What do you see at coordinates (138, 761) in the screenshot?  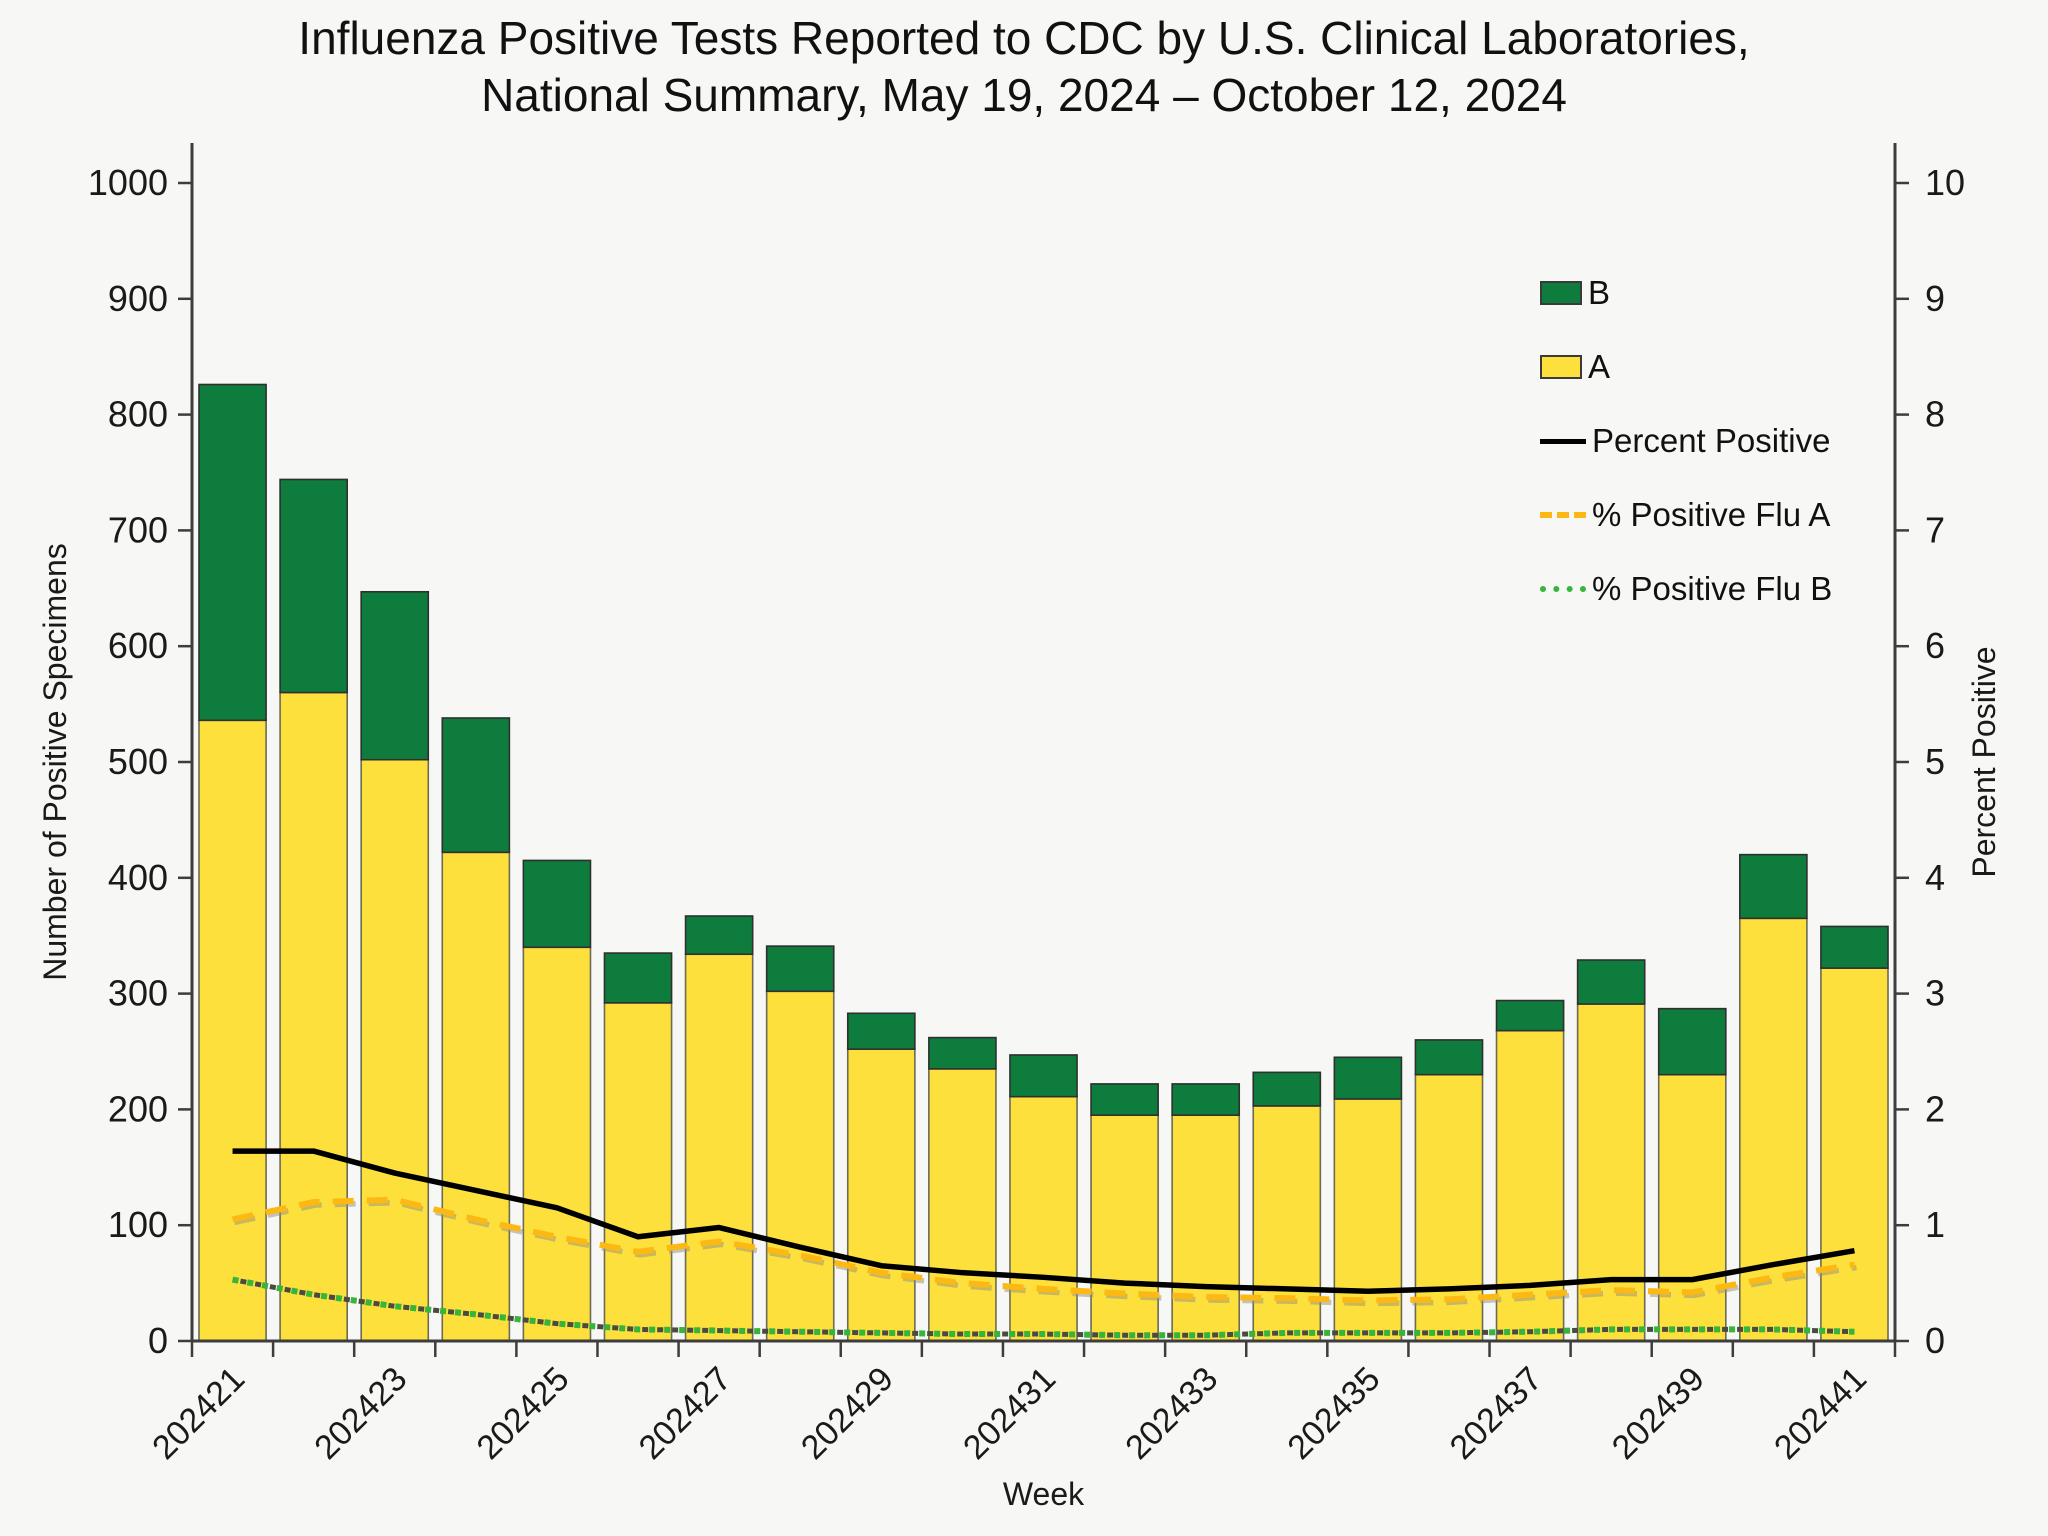 I see `left-axis-tick-label: 500` at bounding box center [138, 761].